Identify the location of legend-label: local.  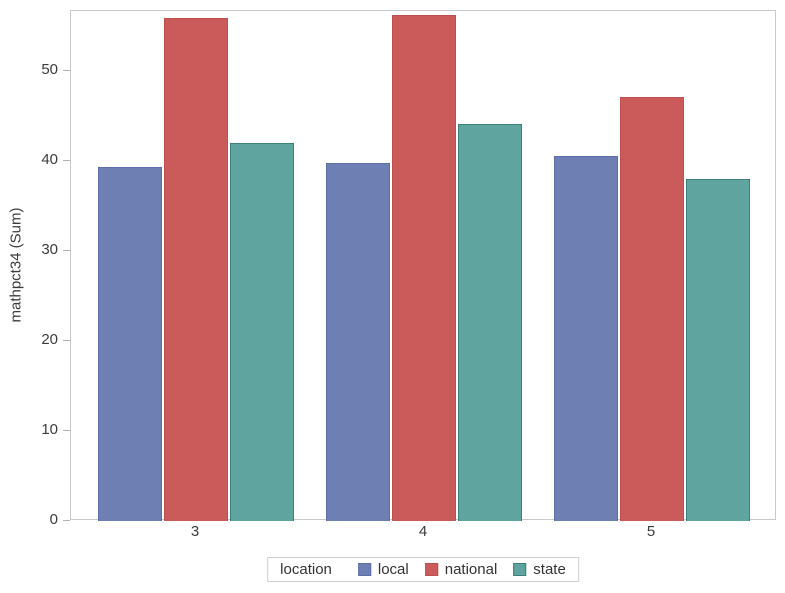
(393, 569).